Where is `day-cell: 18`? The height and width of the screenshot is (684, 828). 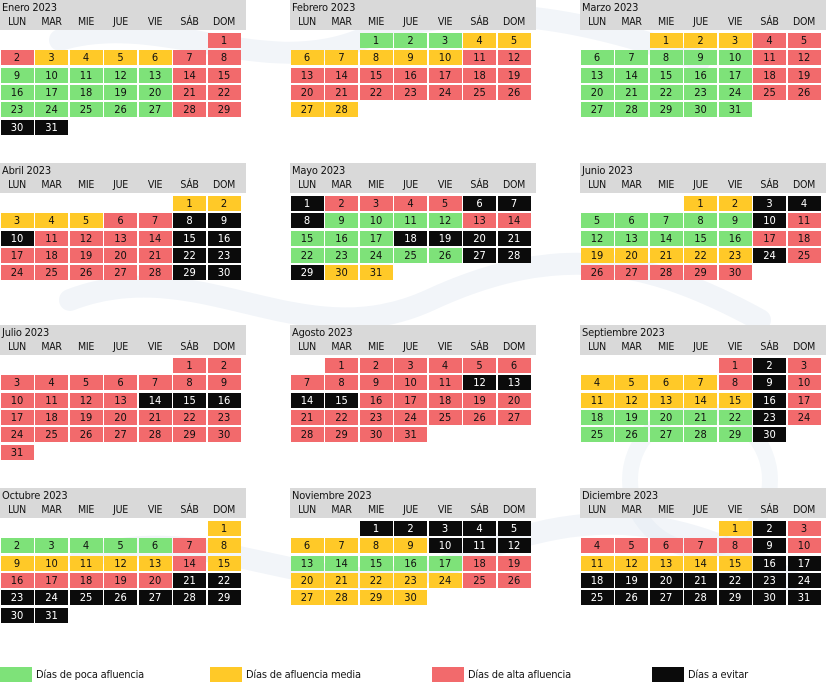
day-cell: 18 is located at coordinates (445, 400).